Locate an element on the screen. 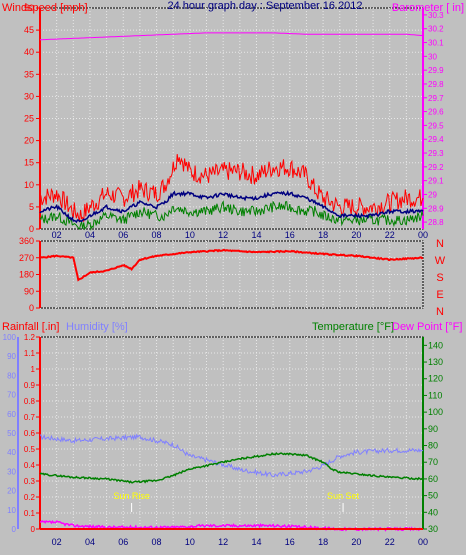  temp-tick-label: 120 is located at coordinates (435, 379).